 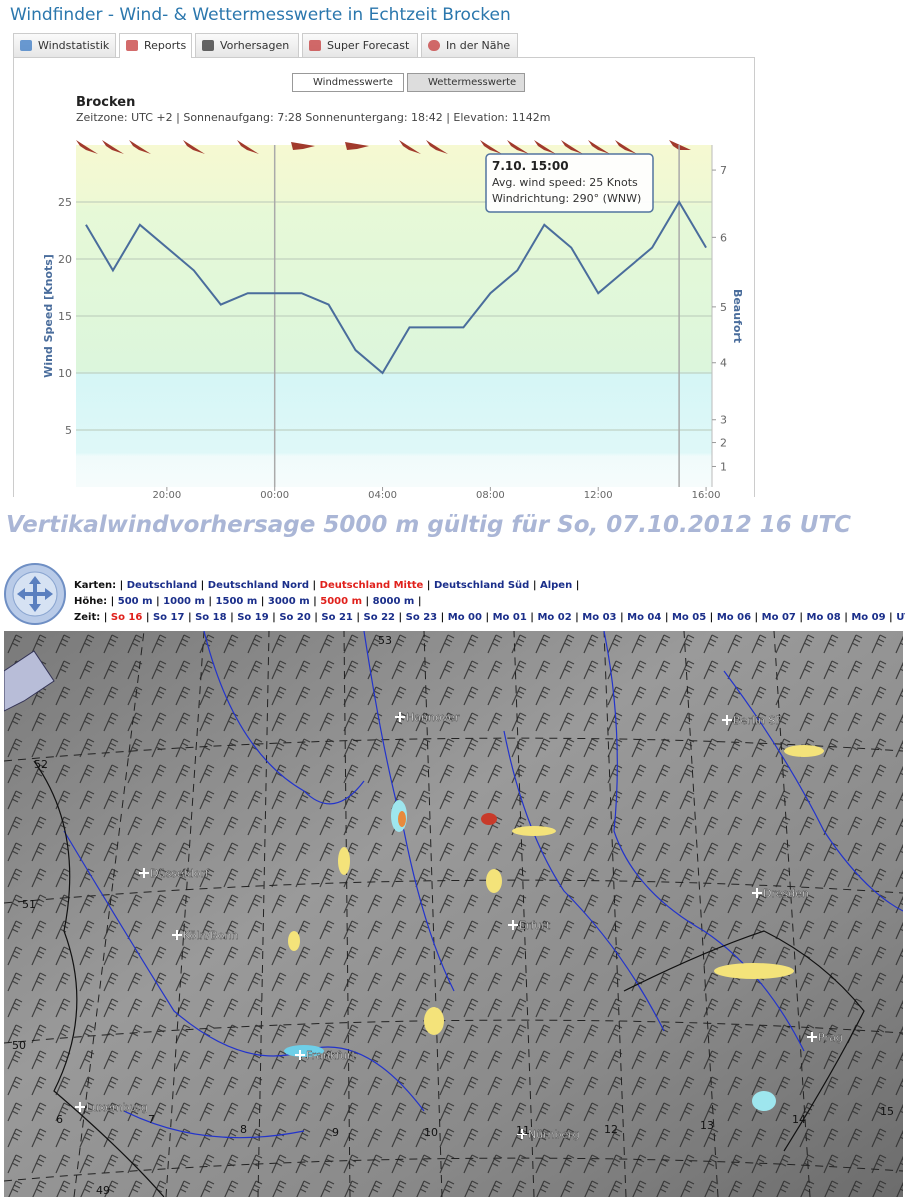 What do you see at coordinates (360, 45) in the screenshot?
I see `tab: Super Forecast` at bounding box center [360, 45].